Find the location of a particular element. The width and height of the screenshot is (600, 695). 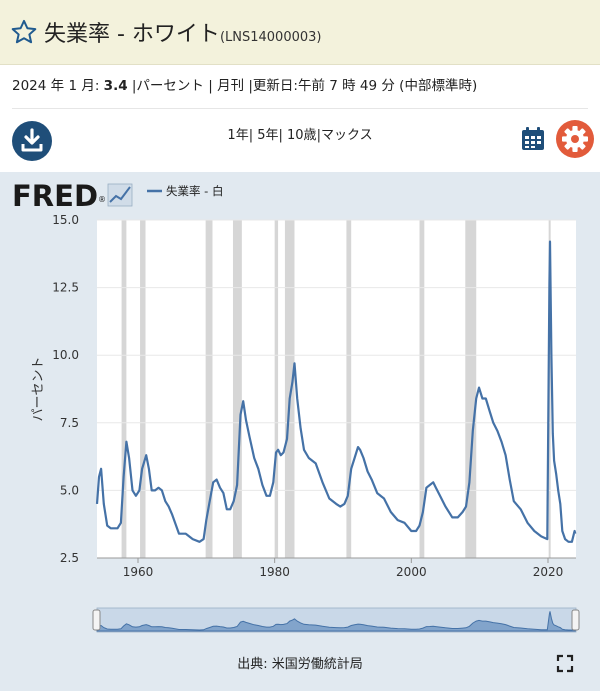

y-tick-label: 2.5 is located at coordinates (69, 558).